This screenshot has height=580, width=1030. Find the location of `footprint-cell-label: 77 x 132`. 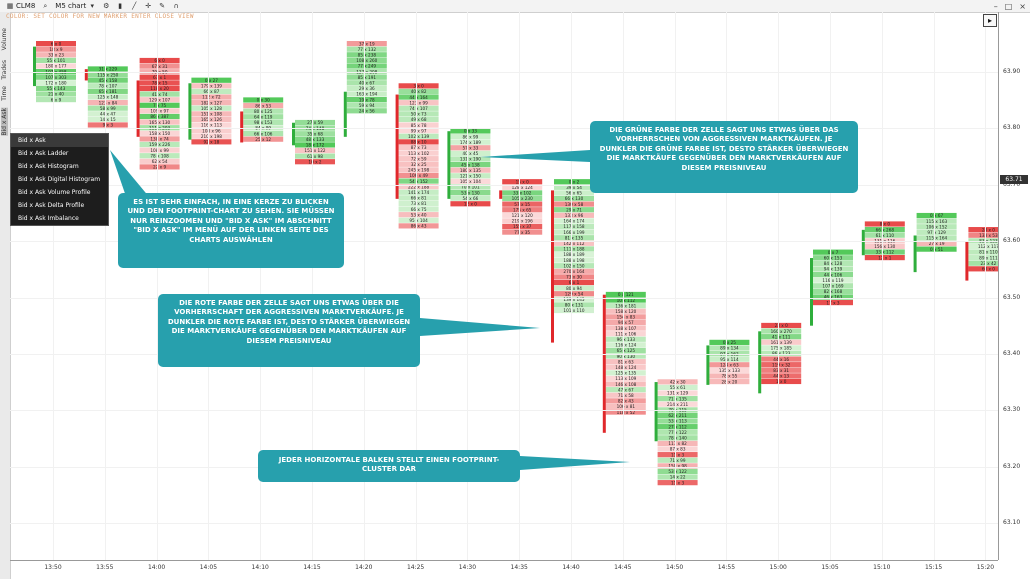

footprint-cell-label: 77 x 132 is located at coordinates (367, 49).